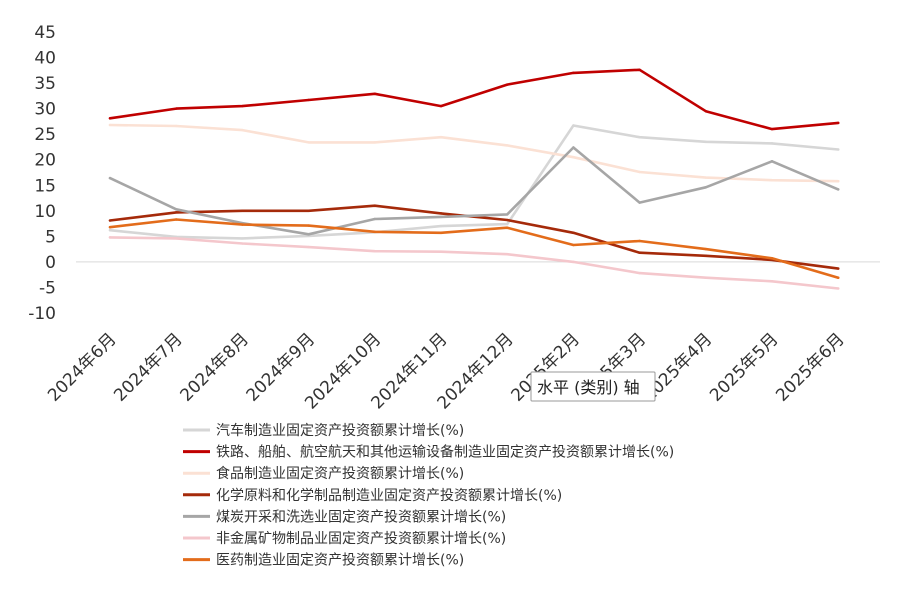 This screenshot has height=589, width=905. Describe the element at coordinates (445, 452) in the screenshot. I see `legend-label: 铁路、船舶、航空航天和其他运输设备制造业固定资产投资额累计增长(%)` at that location.